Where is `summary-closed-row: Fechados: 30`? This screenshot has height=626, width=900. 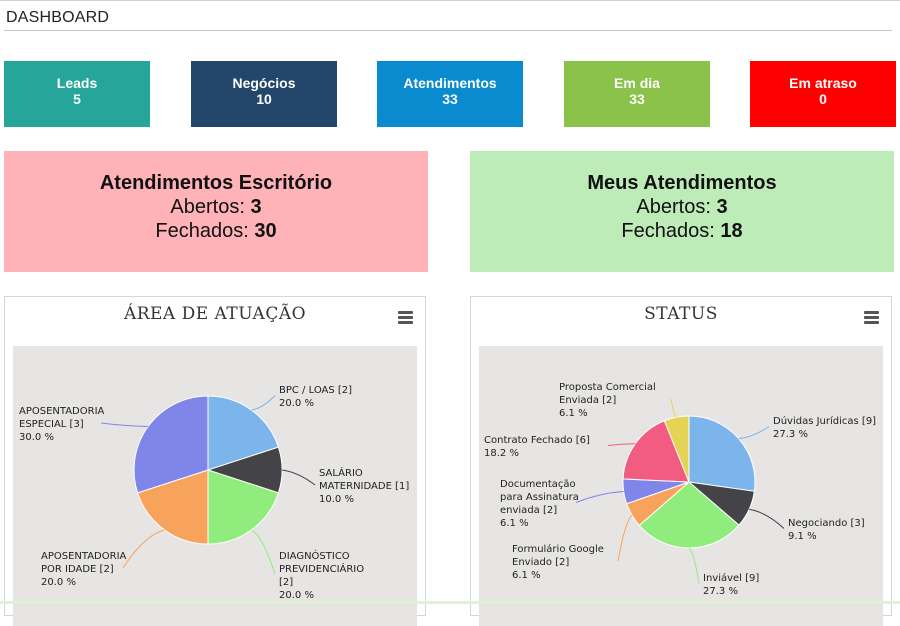
summary-closed-row: Fechados: 30 is located at coordinates (216, 231).